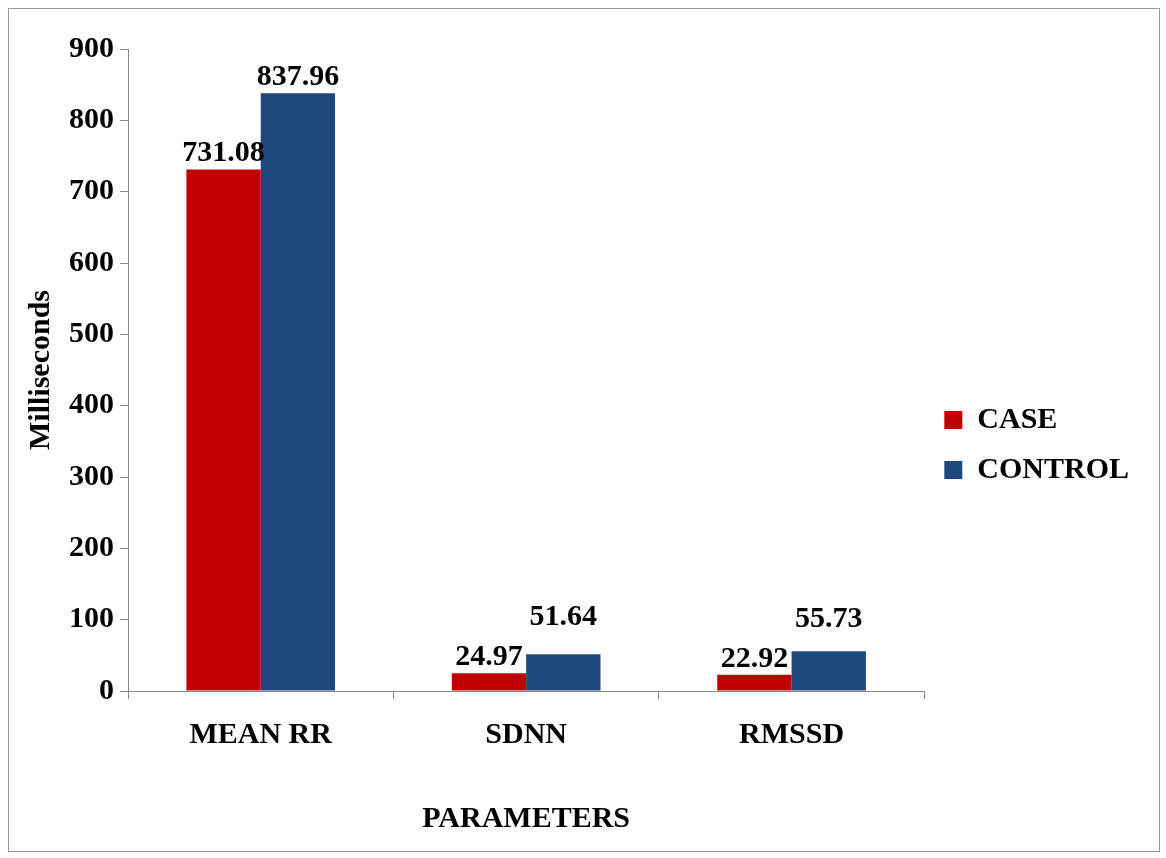 The image size is (1166, 858). What do you see at coordinates (91, 118) in the screenshot?
I see `y-tick-label: 800` at bounding box center [91, 118].